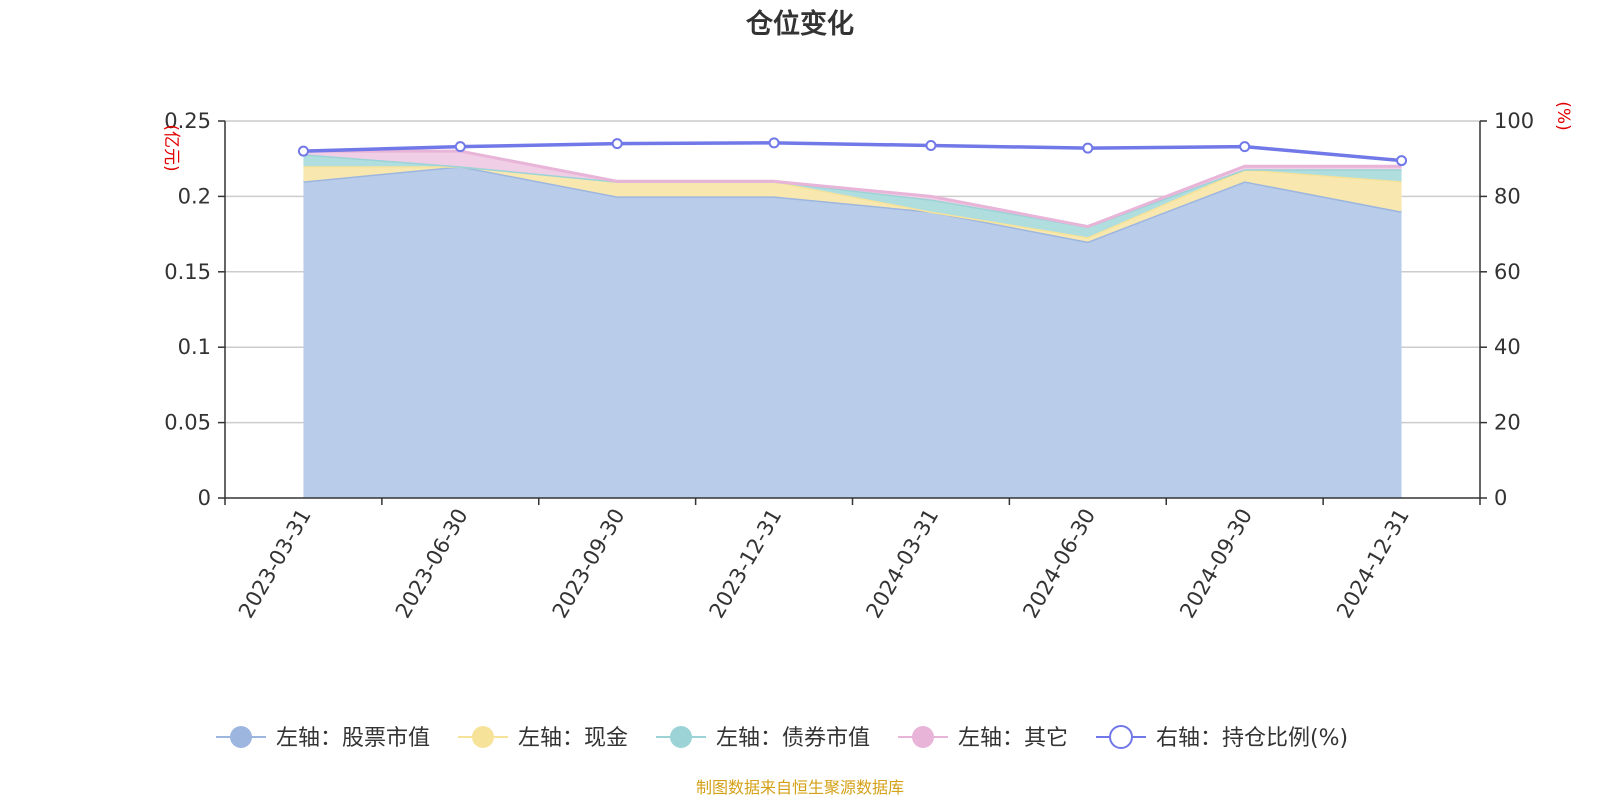 Image resolution: width=1600 pixels, height=800 pixels. I want to click on x-tick-label: 2024-09-30, so click(1216, 564).